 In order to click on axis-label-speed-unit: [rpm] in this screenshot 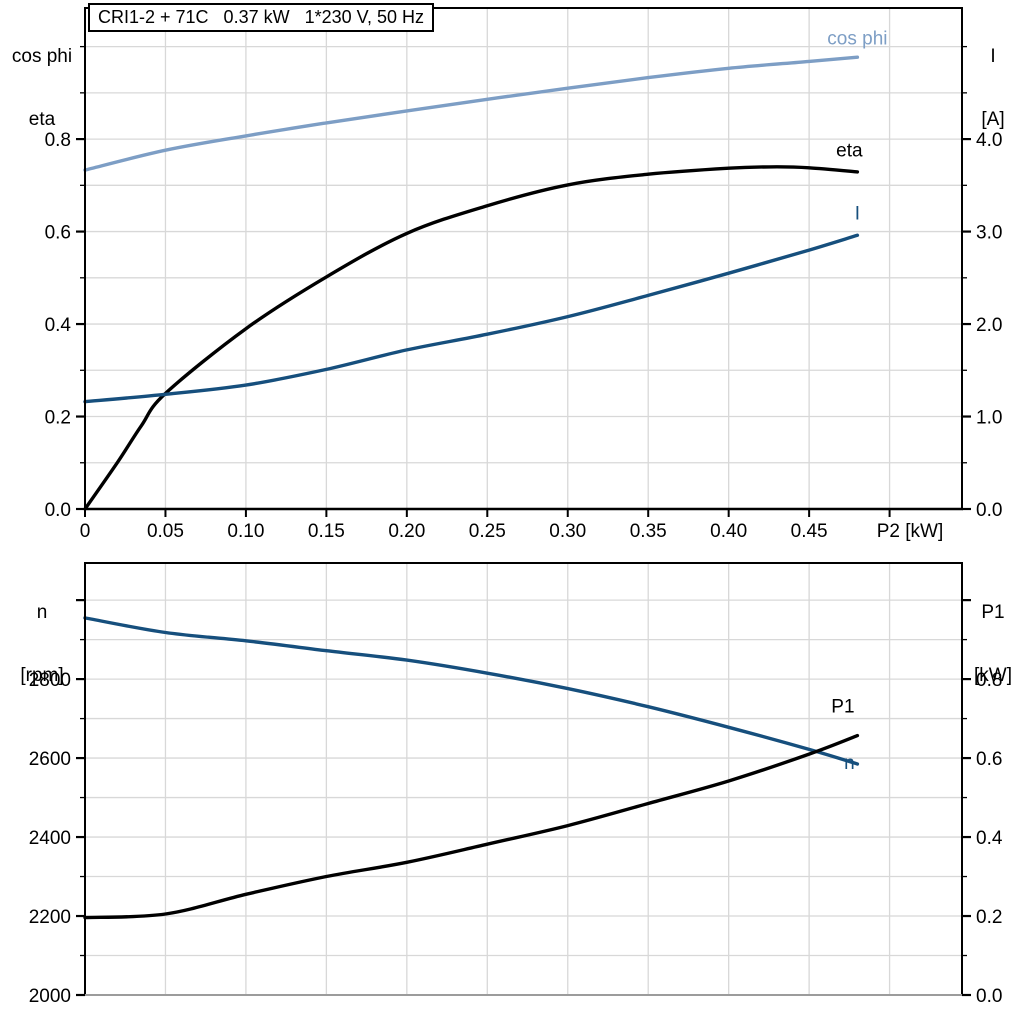, I will do `click(42, 675)`.